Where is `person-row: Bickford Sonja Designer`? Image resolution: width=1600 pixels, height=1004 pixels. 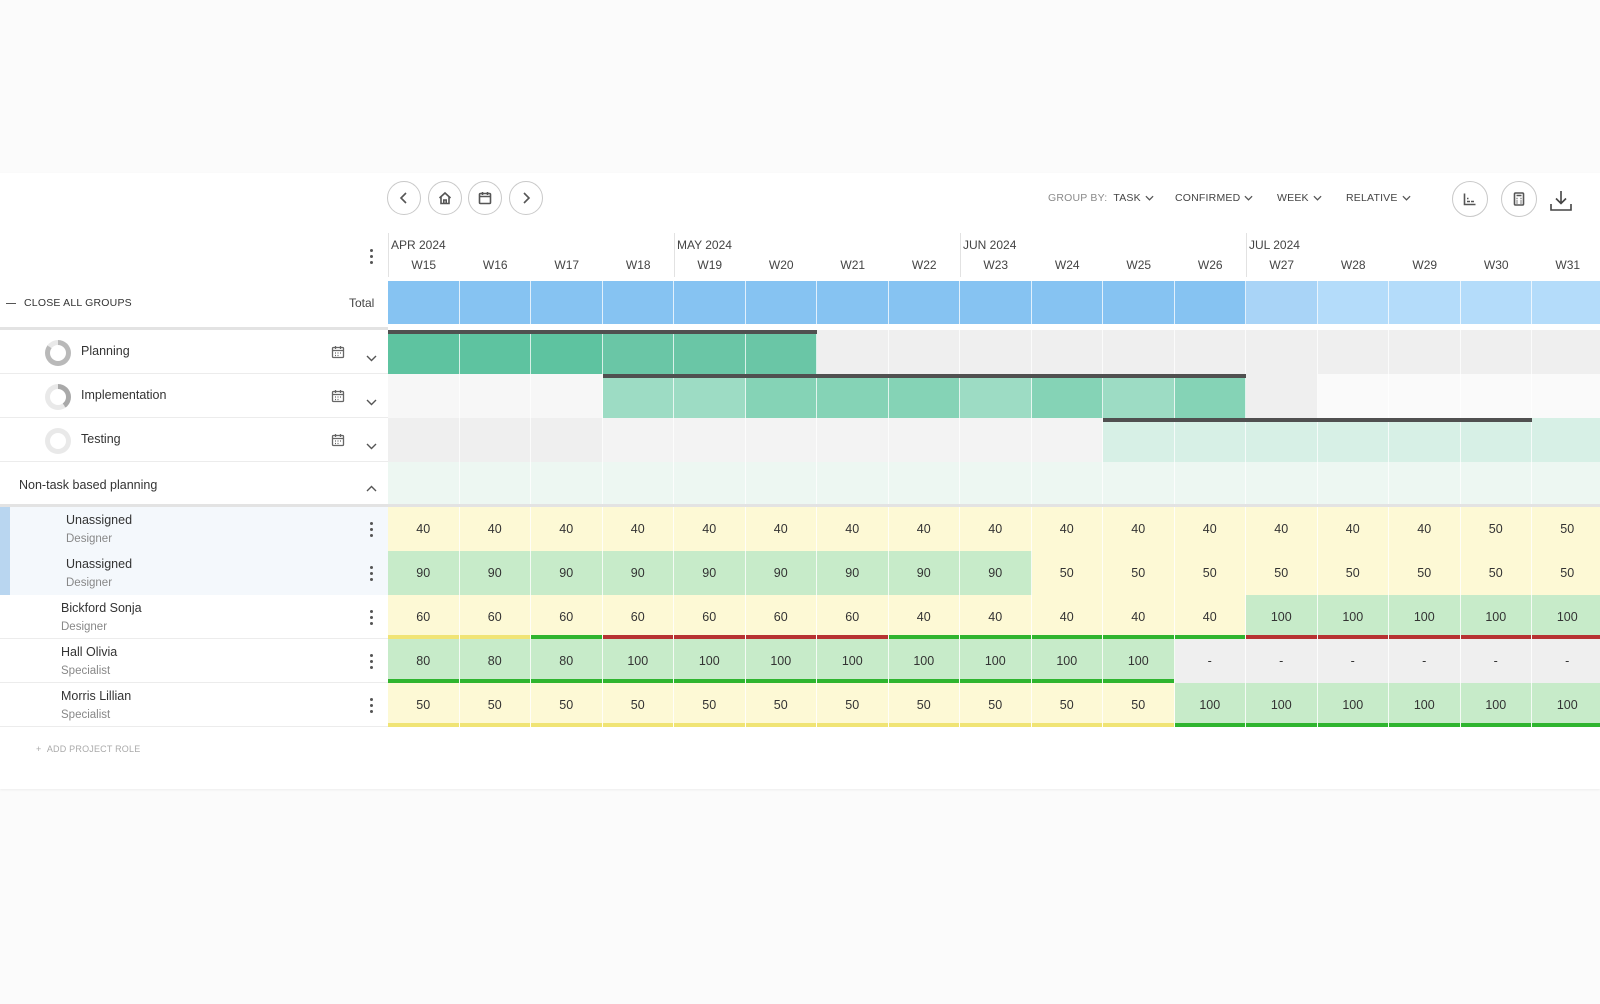
person-row: Bickford Sonja Designer is located at coordinates (194, 617).